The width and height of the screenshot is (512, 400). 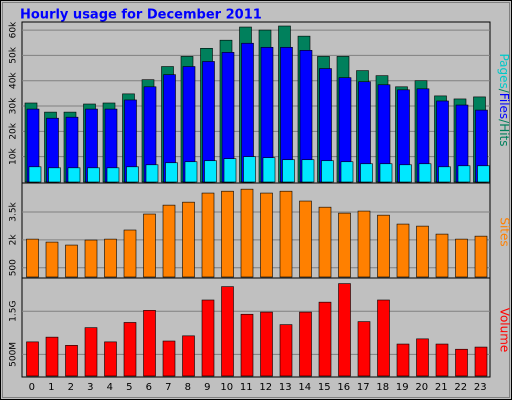 I want to click on x-tick-label: 3, so click(x=90, y=387).